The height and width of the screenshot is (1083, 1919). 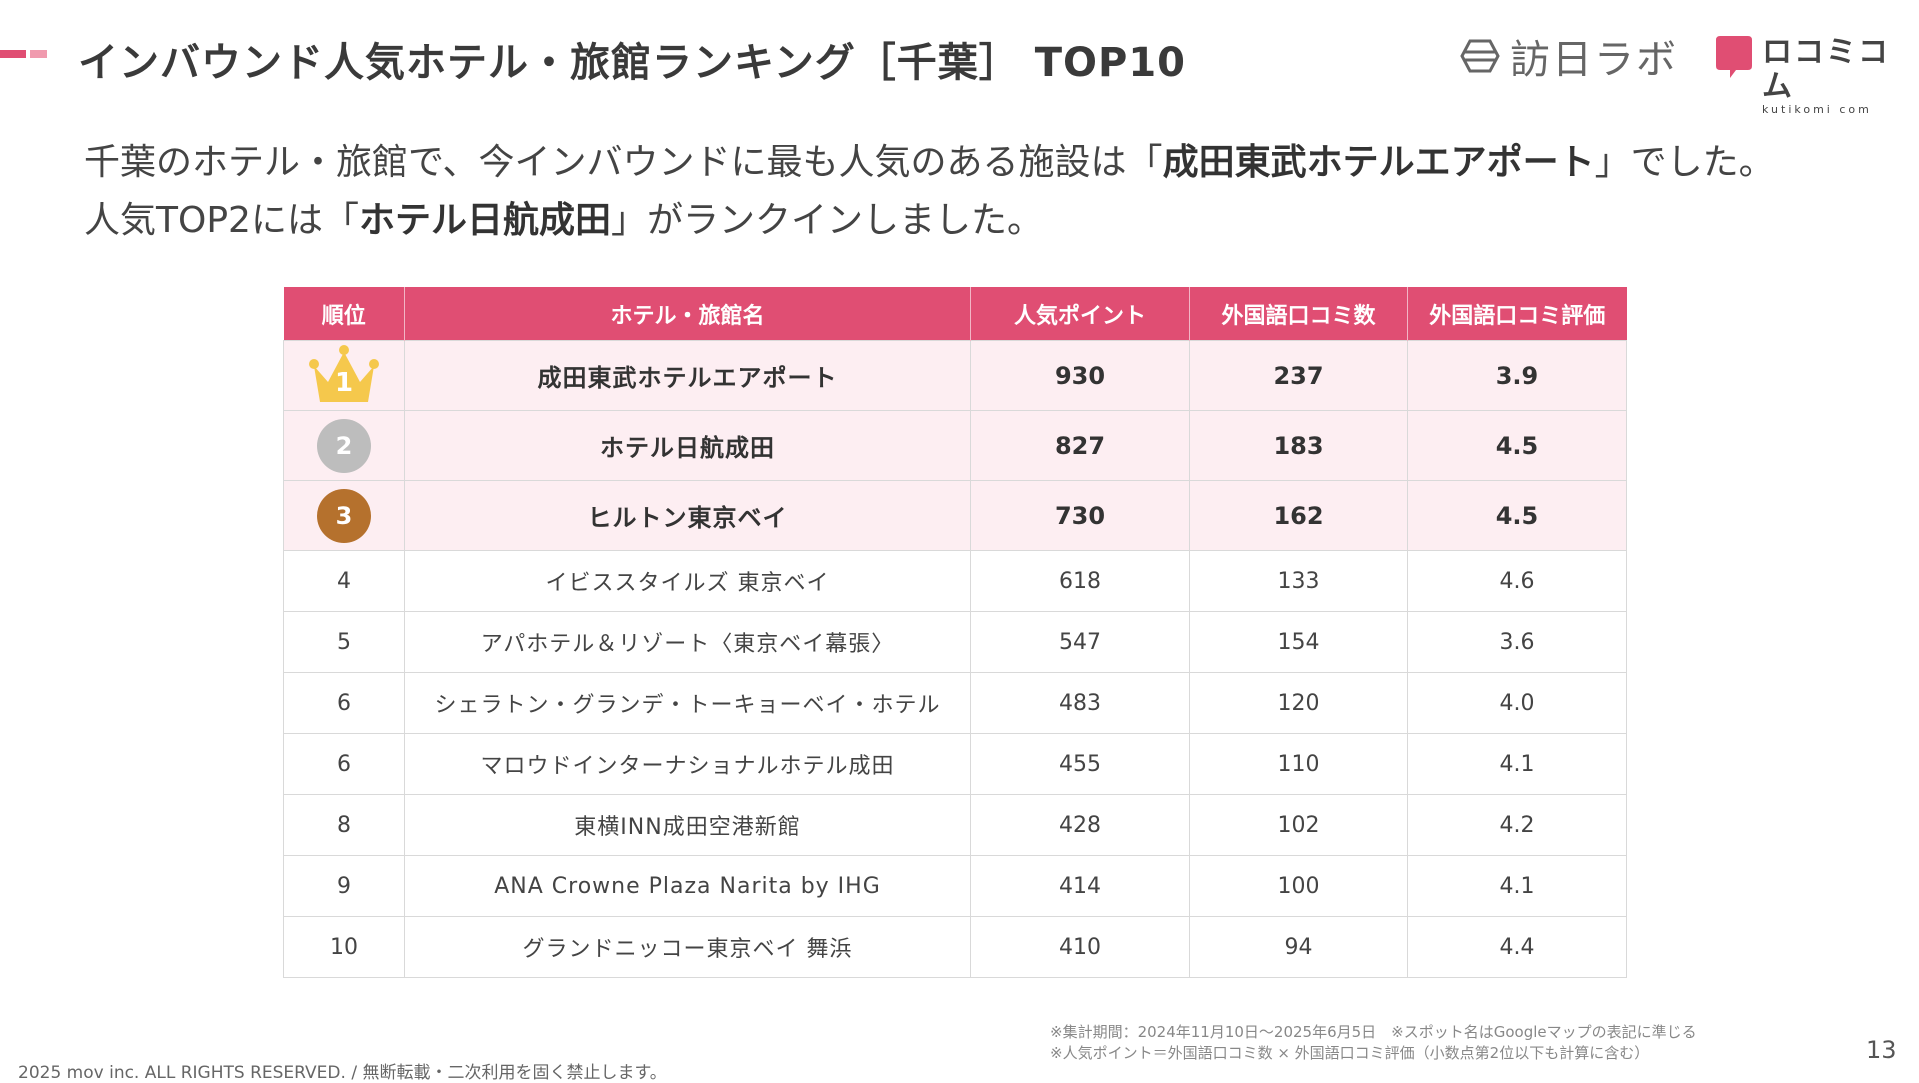 I want to click on lead-line-2: 人気TOP2には「ホテル日航成田」がランクインしました。, so click(x=984, y=221).